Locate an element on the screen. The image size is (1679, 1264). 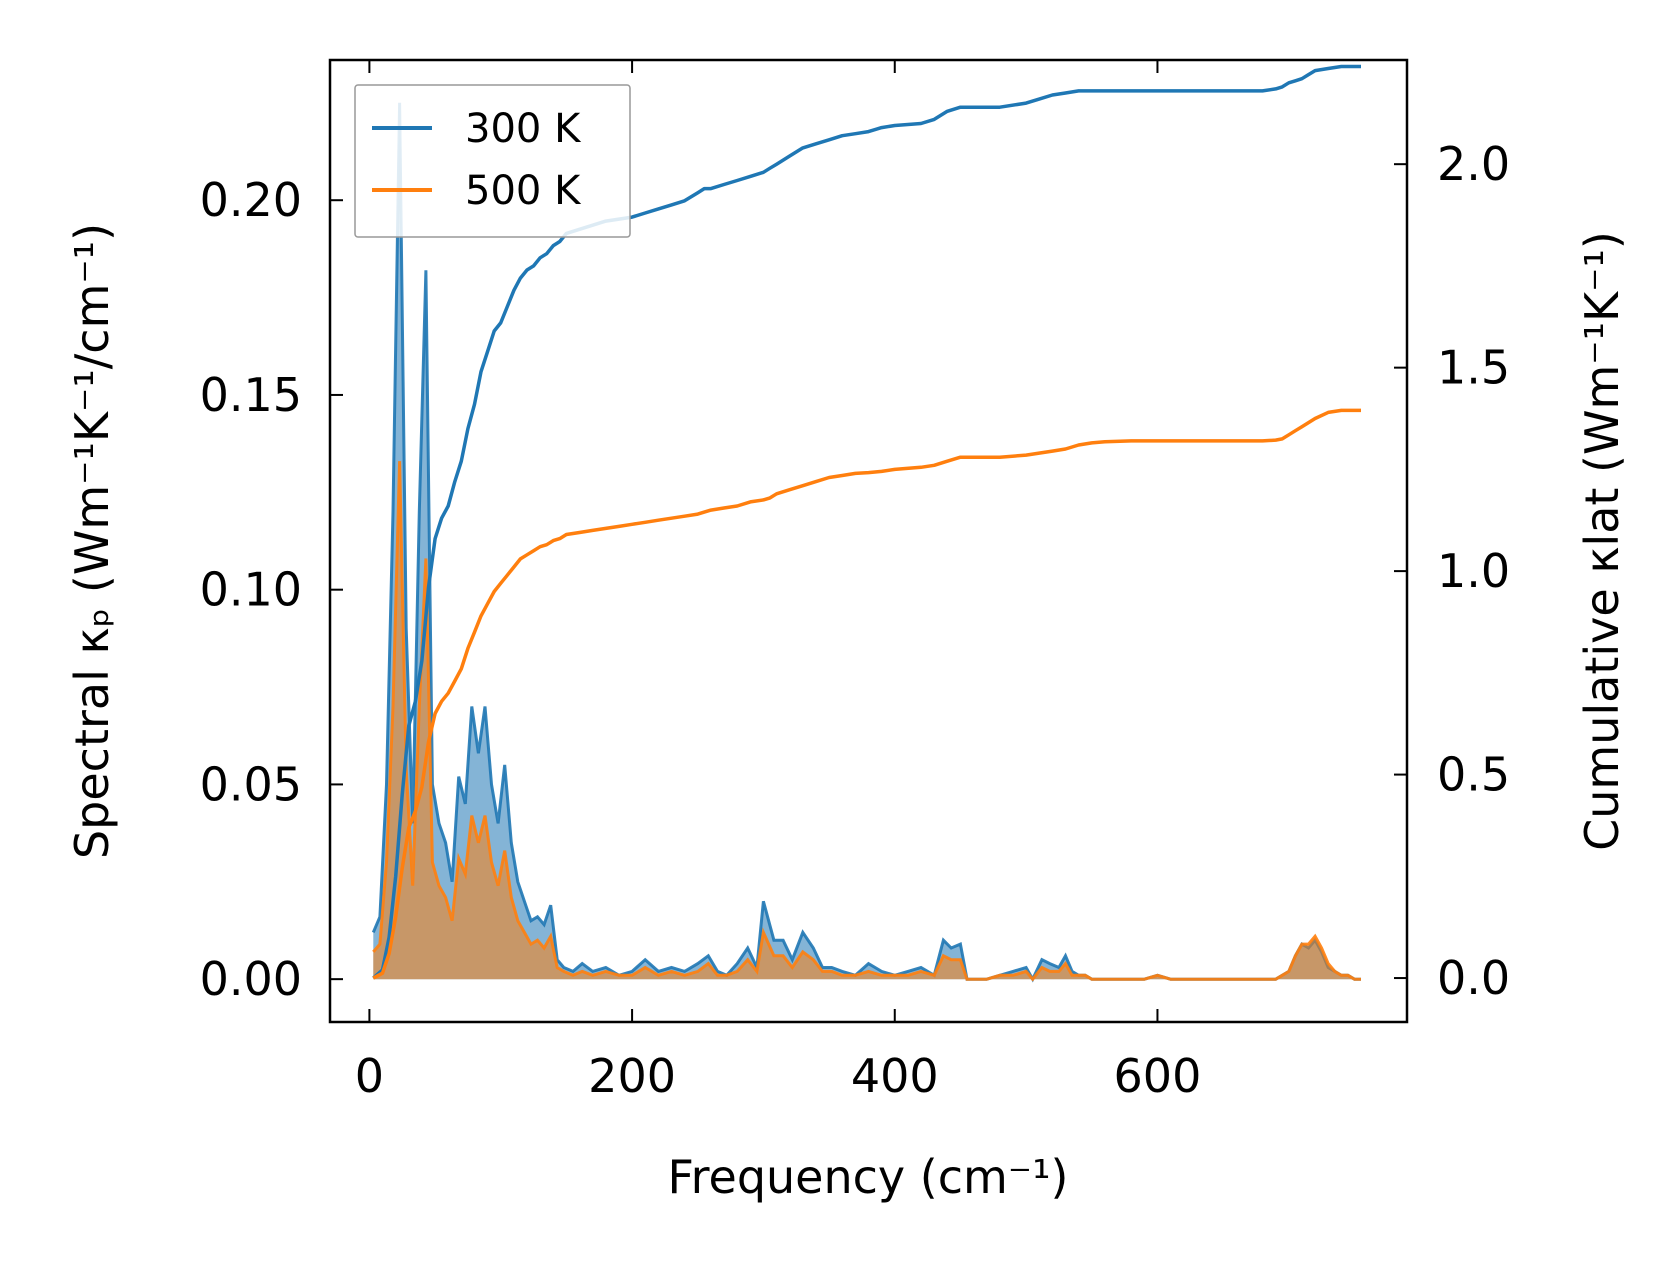
legend-box is located at coordinates (492, 161).